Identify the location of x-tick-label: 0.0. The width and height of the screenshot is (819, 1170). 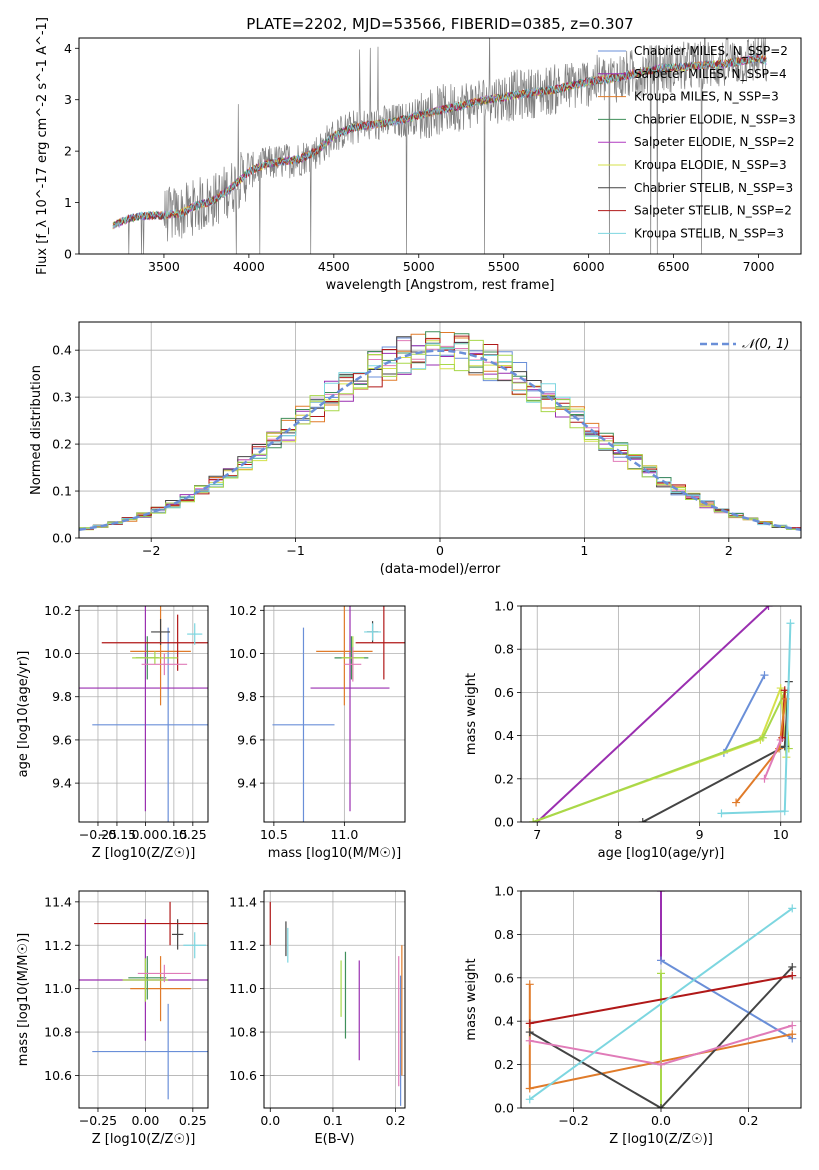
(270, 1120).